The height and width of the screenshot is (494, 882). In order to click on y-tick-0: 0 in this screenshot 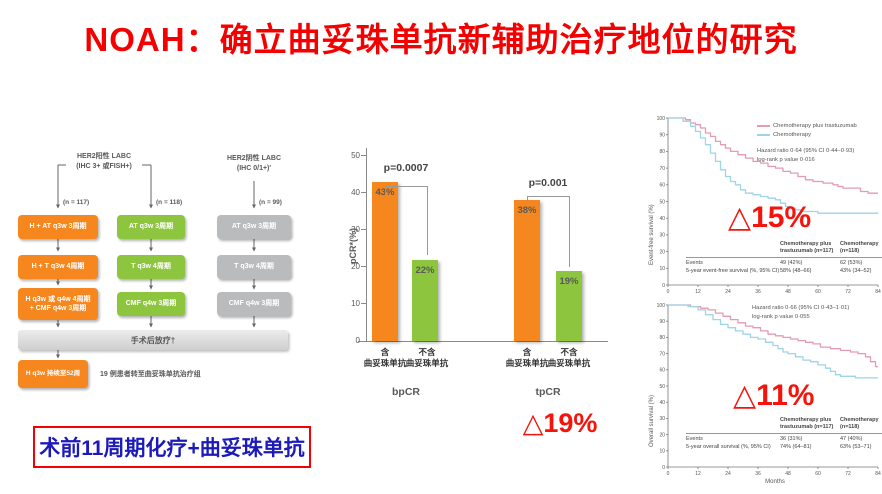, I will do `click(357, 340)`.